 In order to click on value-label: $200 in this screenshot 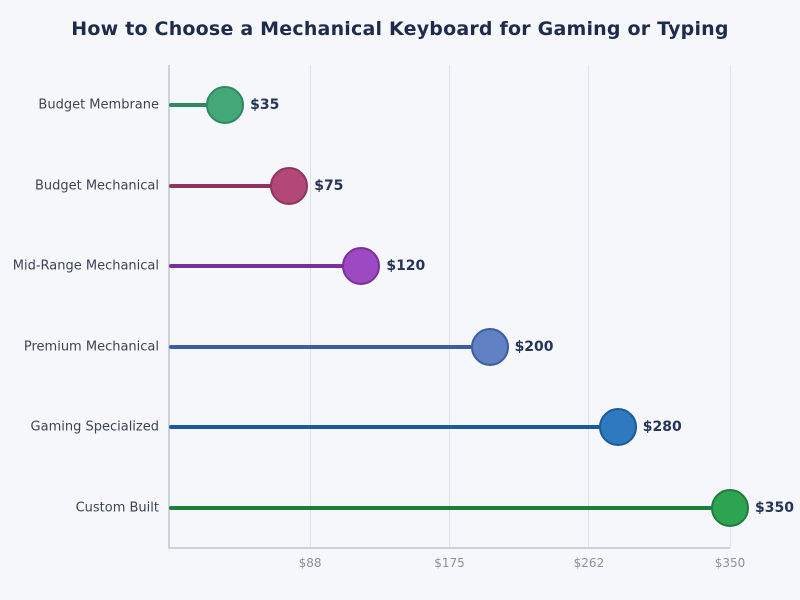, I will do `click(534, 346)`.